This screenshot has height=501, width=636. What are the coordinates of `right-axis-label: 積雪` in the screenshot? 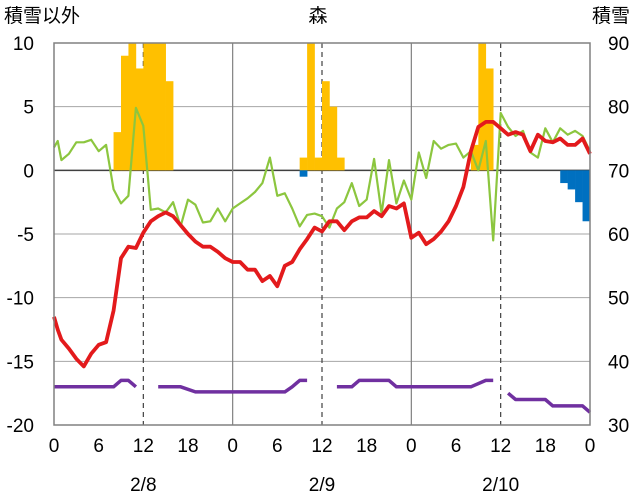 It's located at (611, 16).